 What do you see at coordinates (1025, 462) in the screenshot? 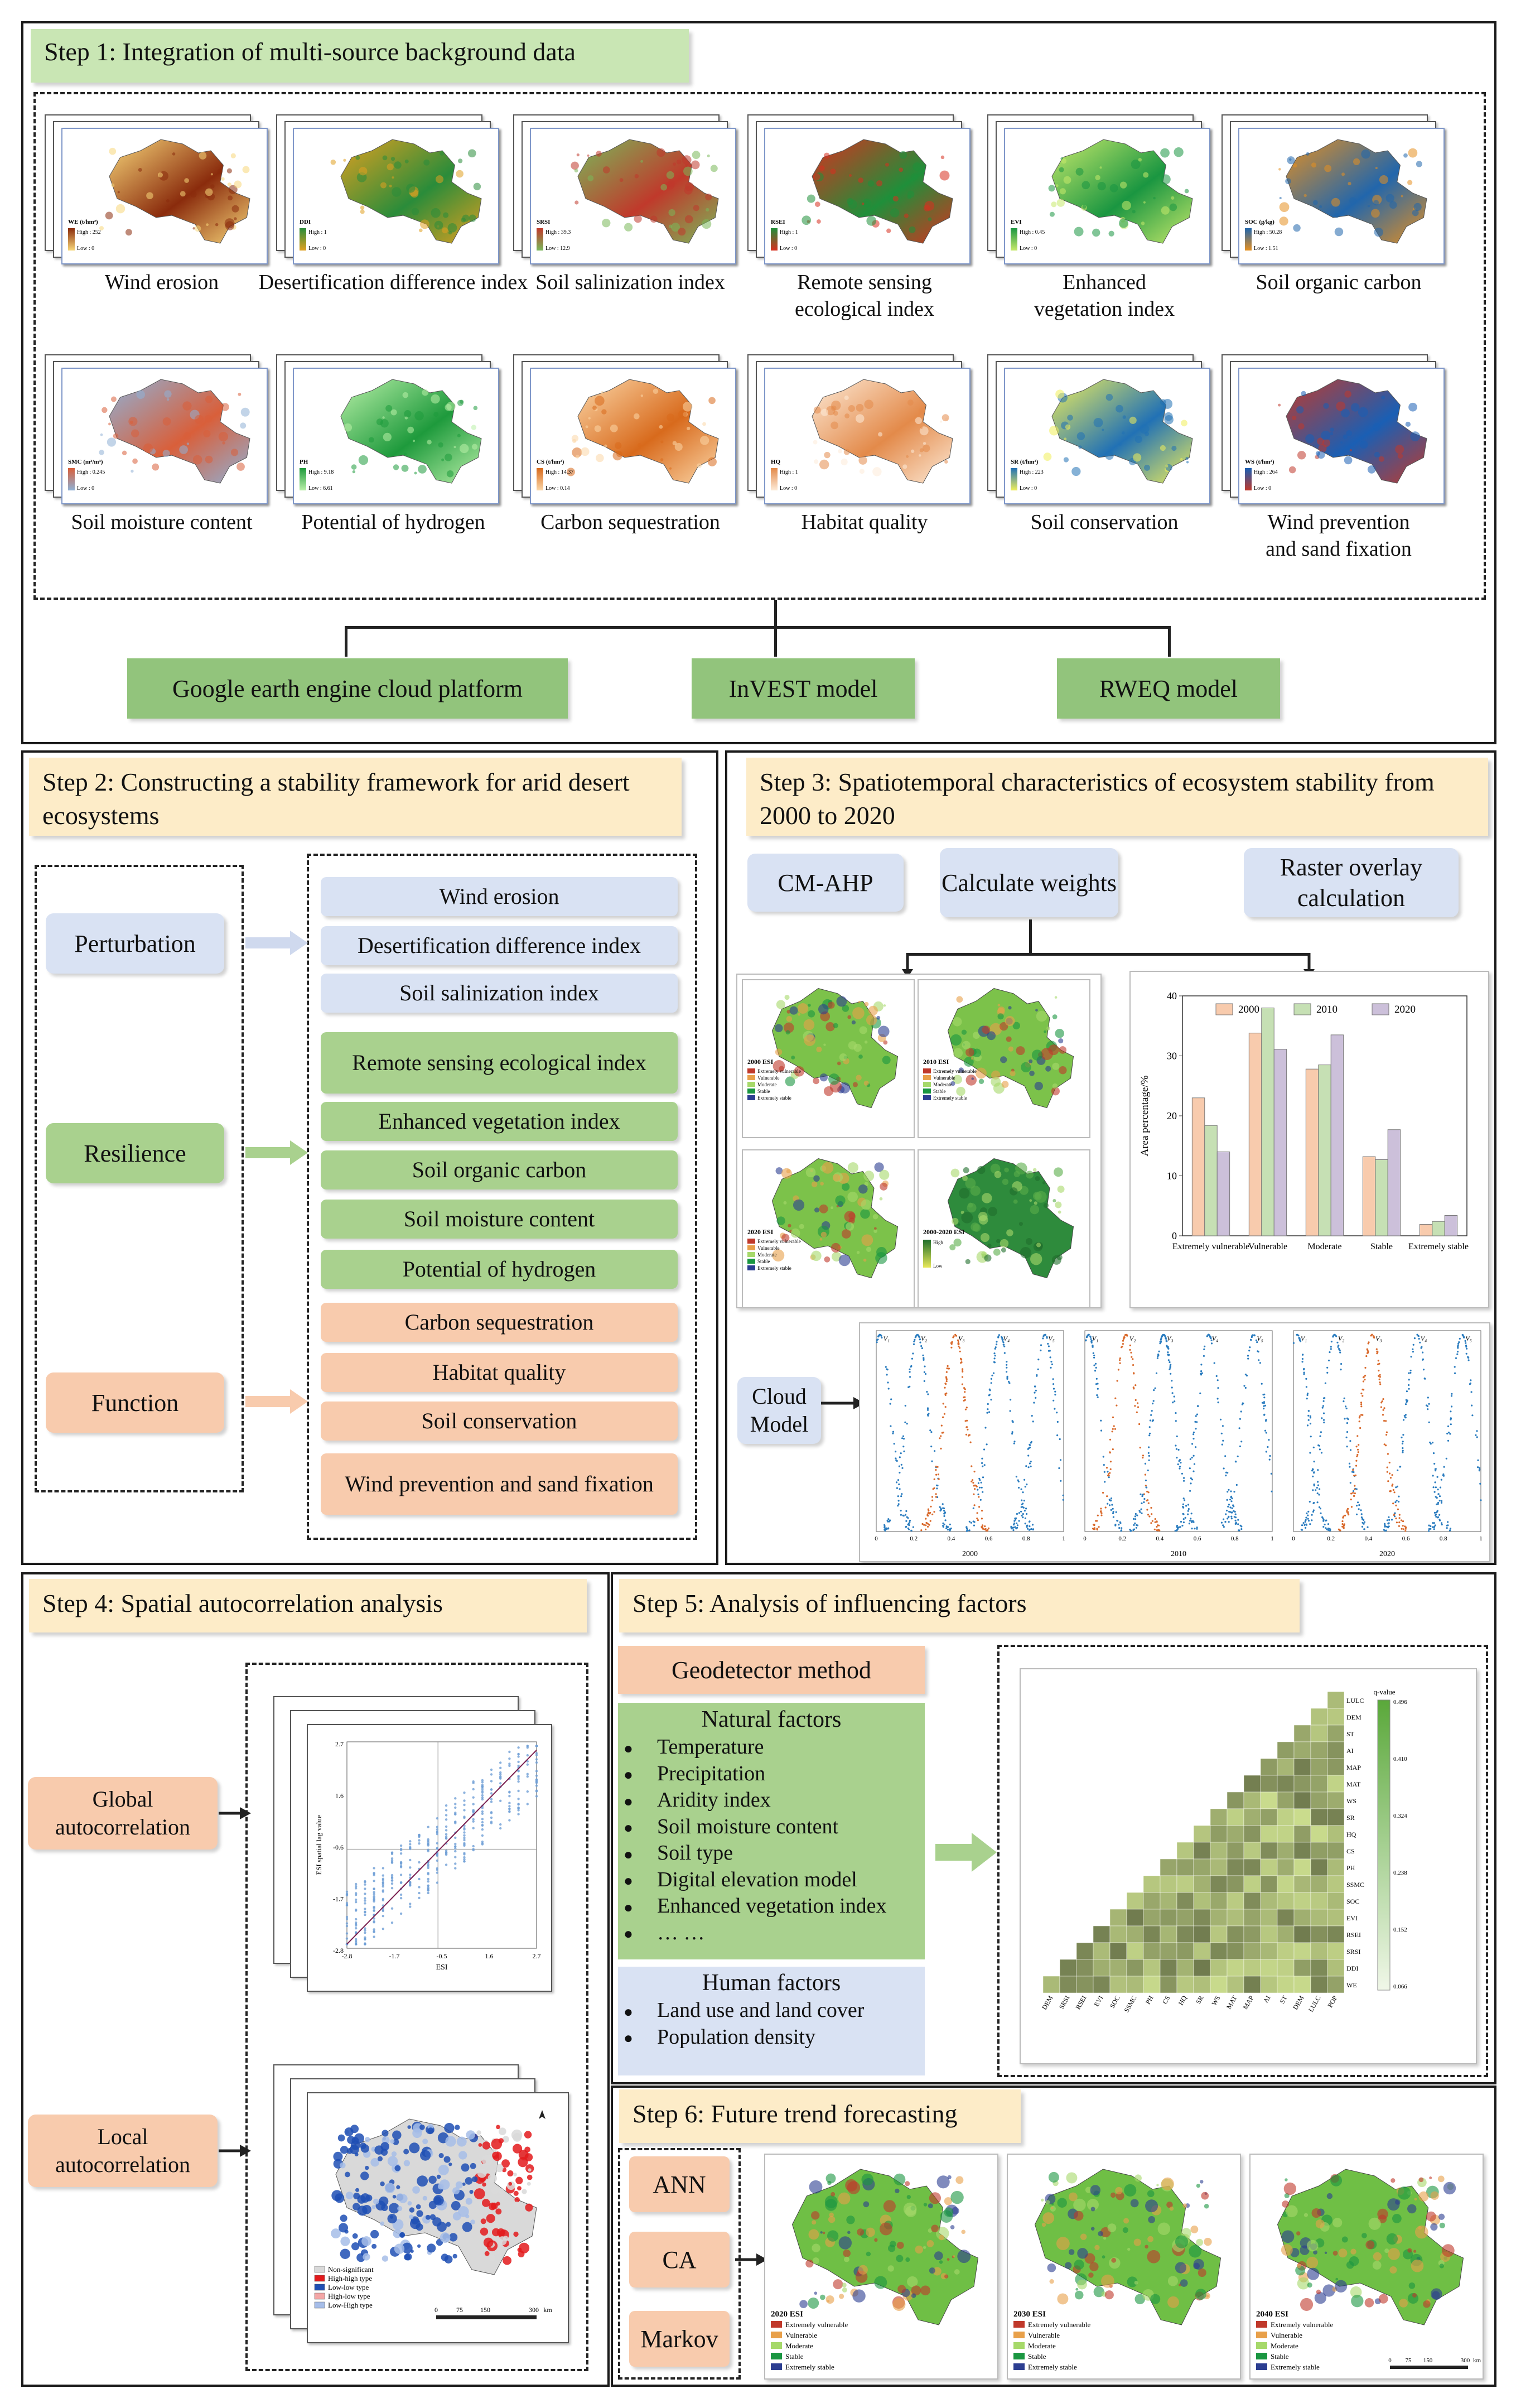
I see `legend-title: SR (t/hm²)` at bounding box center [1025, 462].